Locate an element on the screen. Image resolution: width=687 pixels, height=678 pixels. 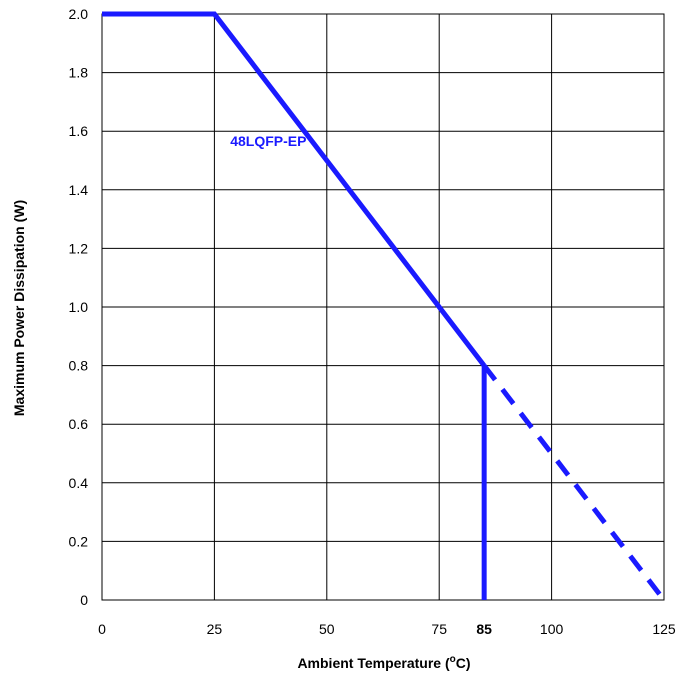
x-tick-label: 125 is located at coordinates (664, 629).